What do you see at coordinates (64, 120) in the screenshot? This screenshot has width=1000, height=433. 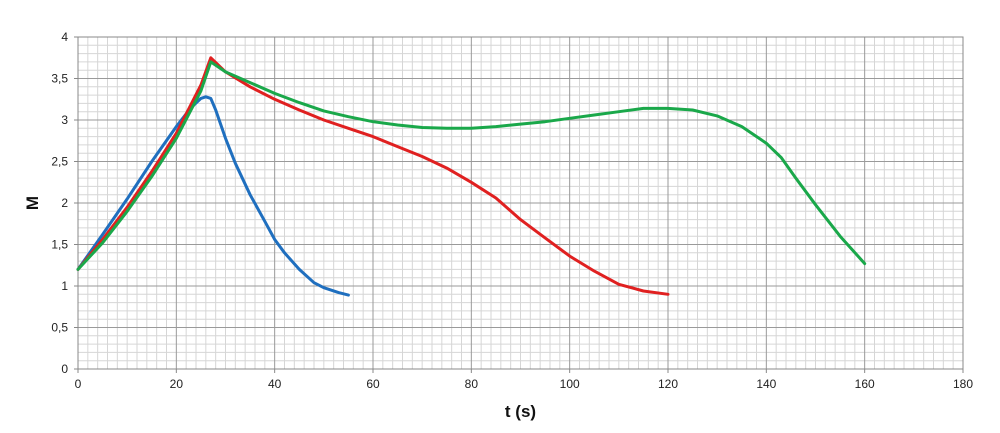 I see `y-tick-label: 3` at bounding box center [64, 120].